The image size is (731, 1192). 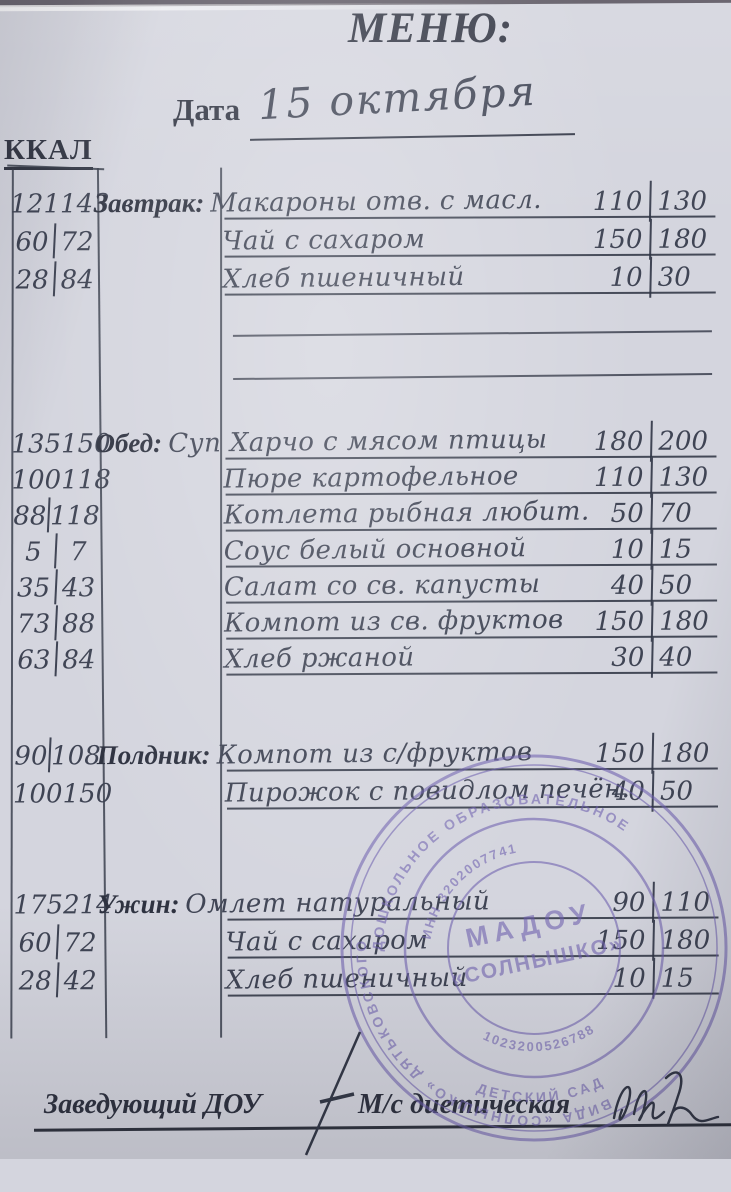 What do you see at coordinates (324, 240) in the screenshot?
I see `dish-name: Чай с сахаром` at bounding box center [324, 240].